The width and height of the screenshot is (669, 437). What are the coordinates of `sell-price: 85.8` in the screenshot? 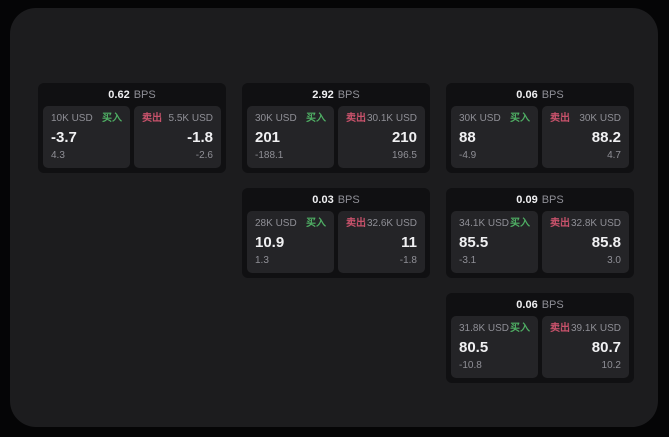 It's located at (606, 242).